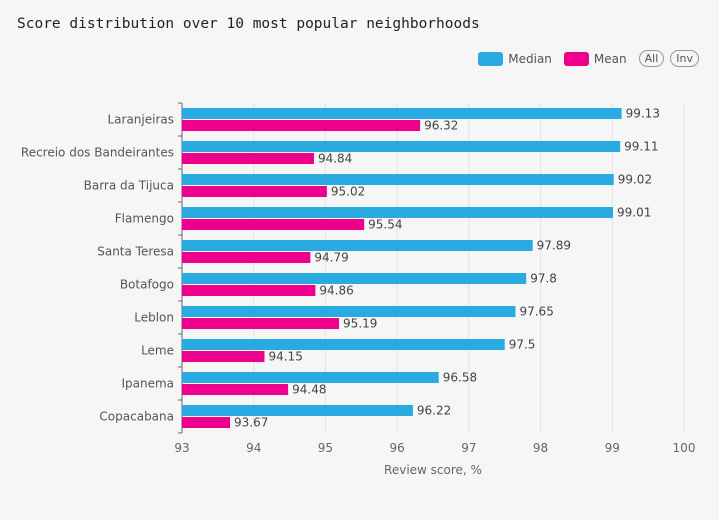 The height and width of the screenshot is (520, 719). Describe the element at coordinates (610, 58) in the screenshot. I see `legend-label-mean: Mean` at that location.